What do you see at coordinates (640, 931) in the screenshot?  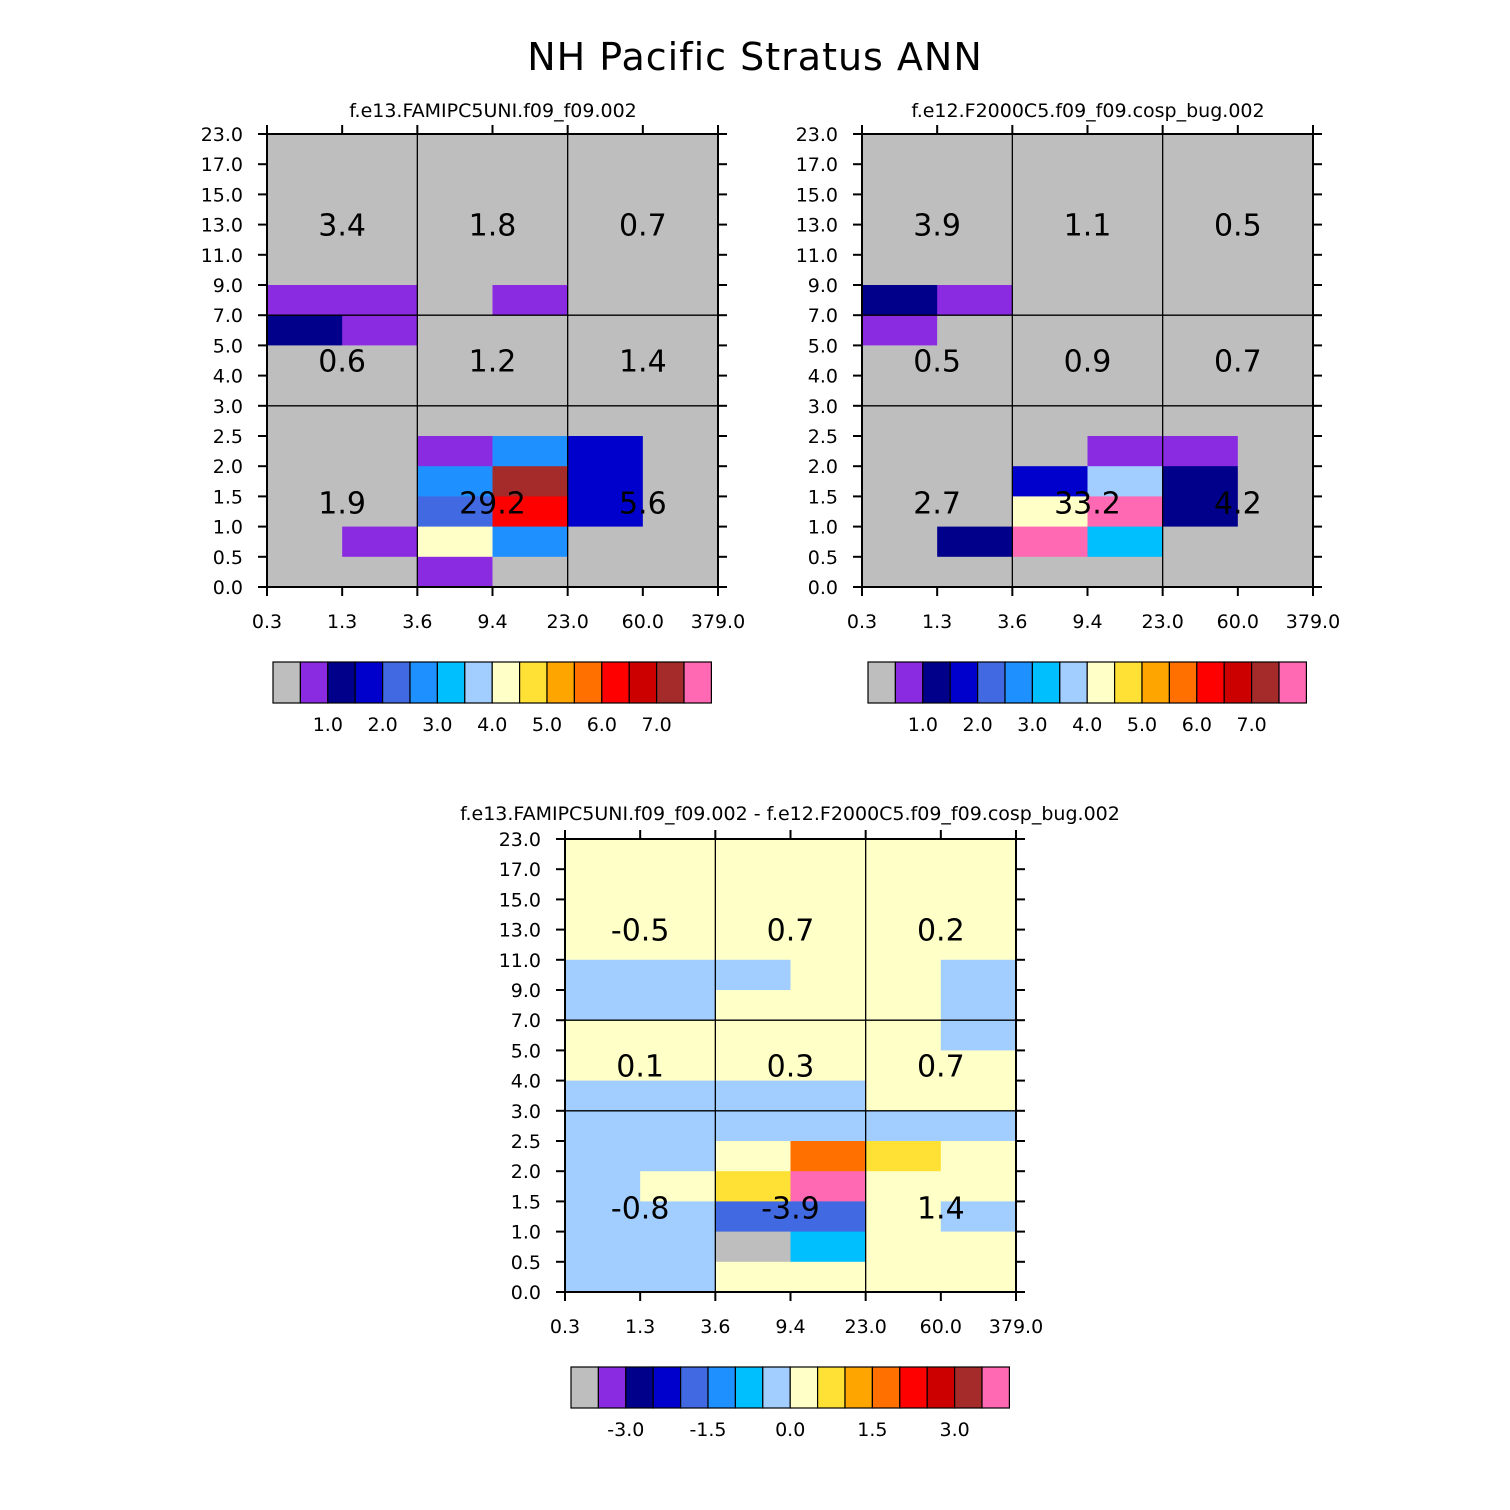 I see `region-value-label: -0.5` at bounding box center [640, 931].